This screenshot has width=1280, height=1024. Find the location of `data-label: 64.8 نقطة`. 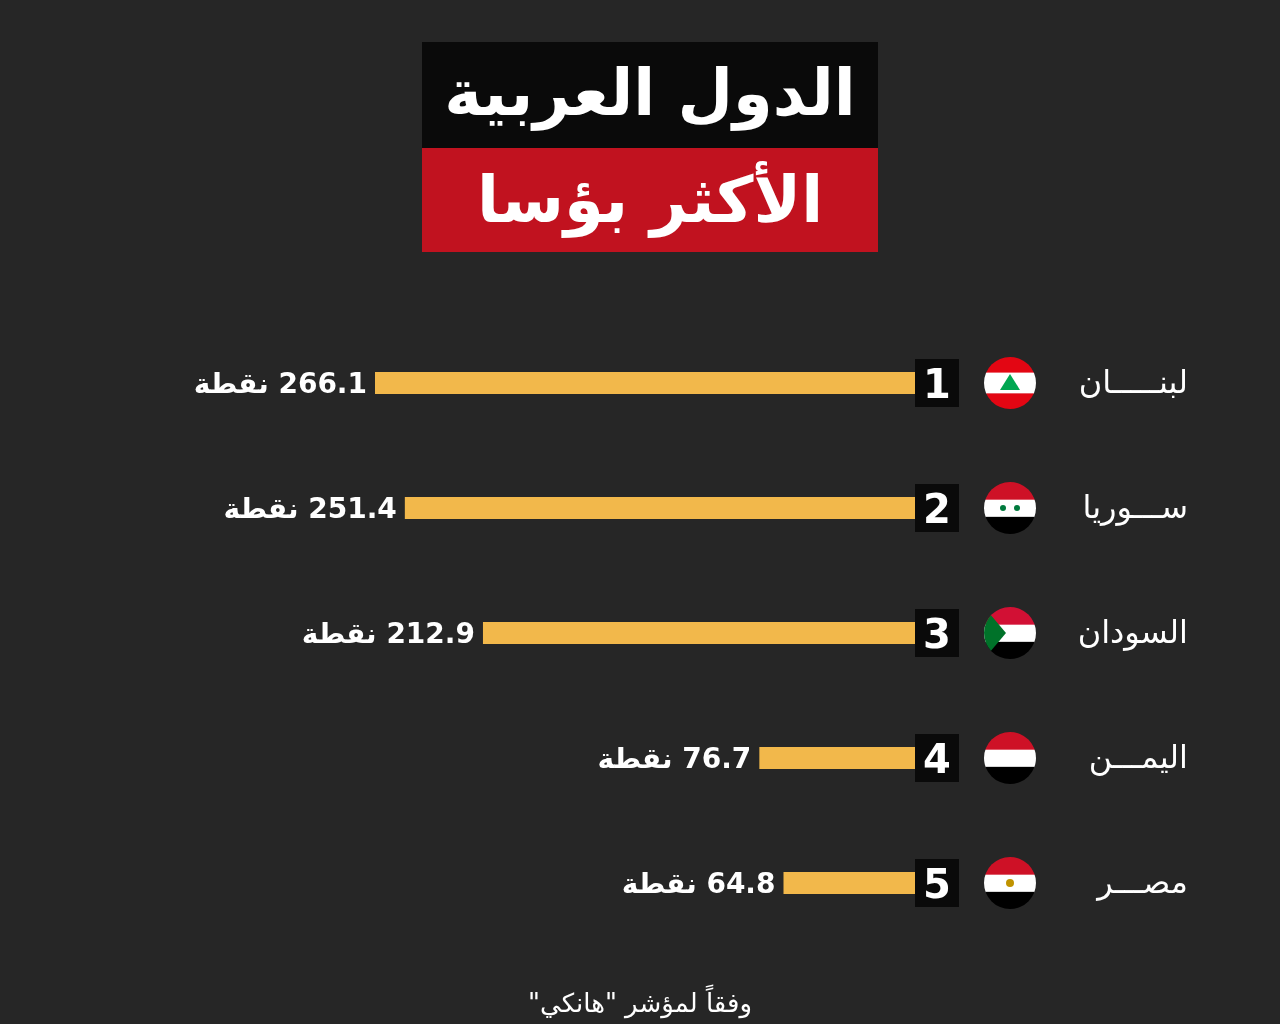

data-label: 64.8 نقطة is located at coordinates (698, 883).